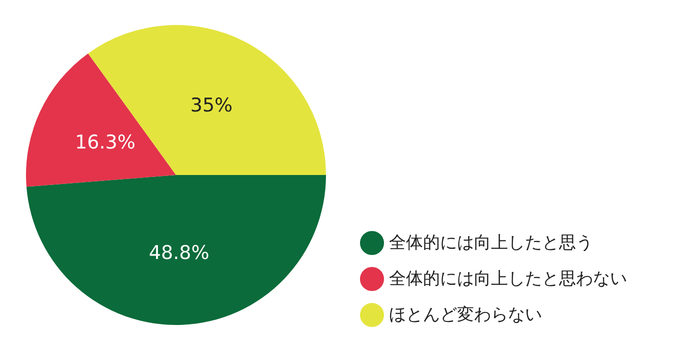 The width and height of the screenshot is (700, 350). I want to click on legend-label: 全体的には向上したと思う, so click(491, 243).